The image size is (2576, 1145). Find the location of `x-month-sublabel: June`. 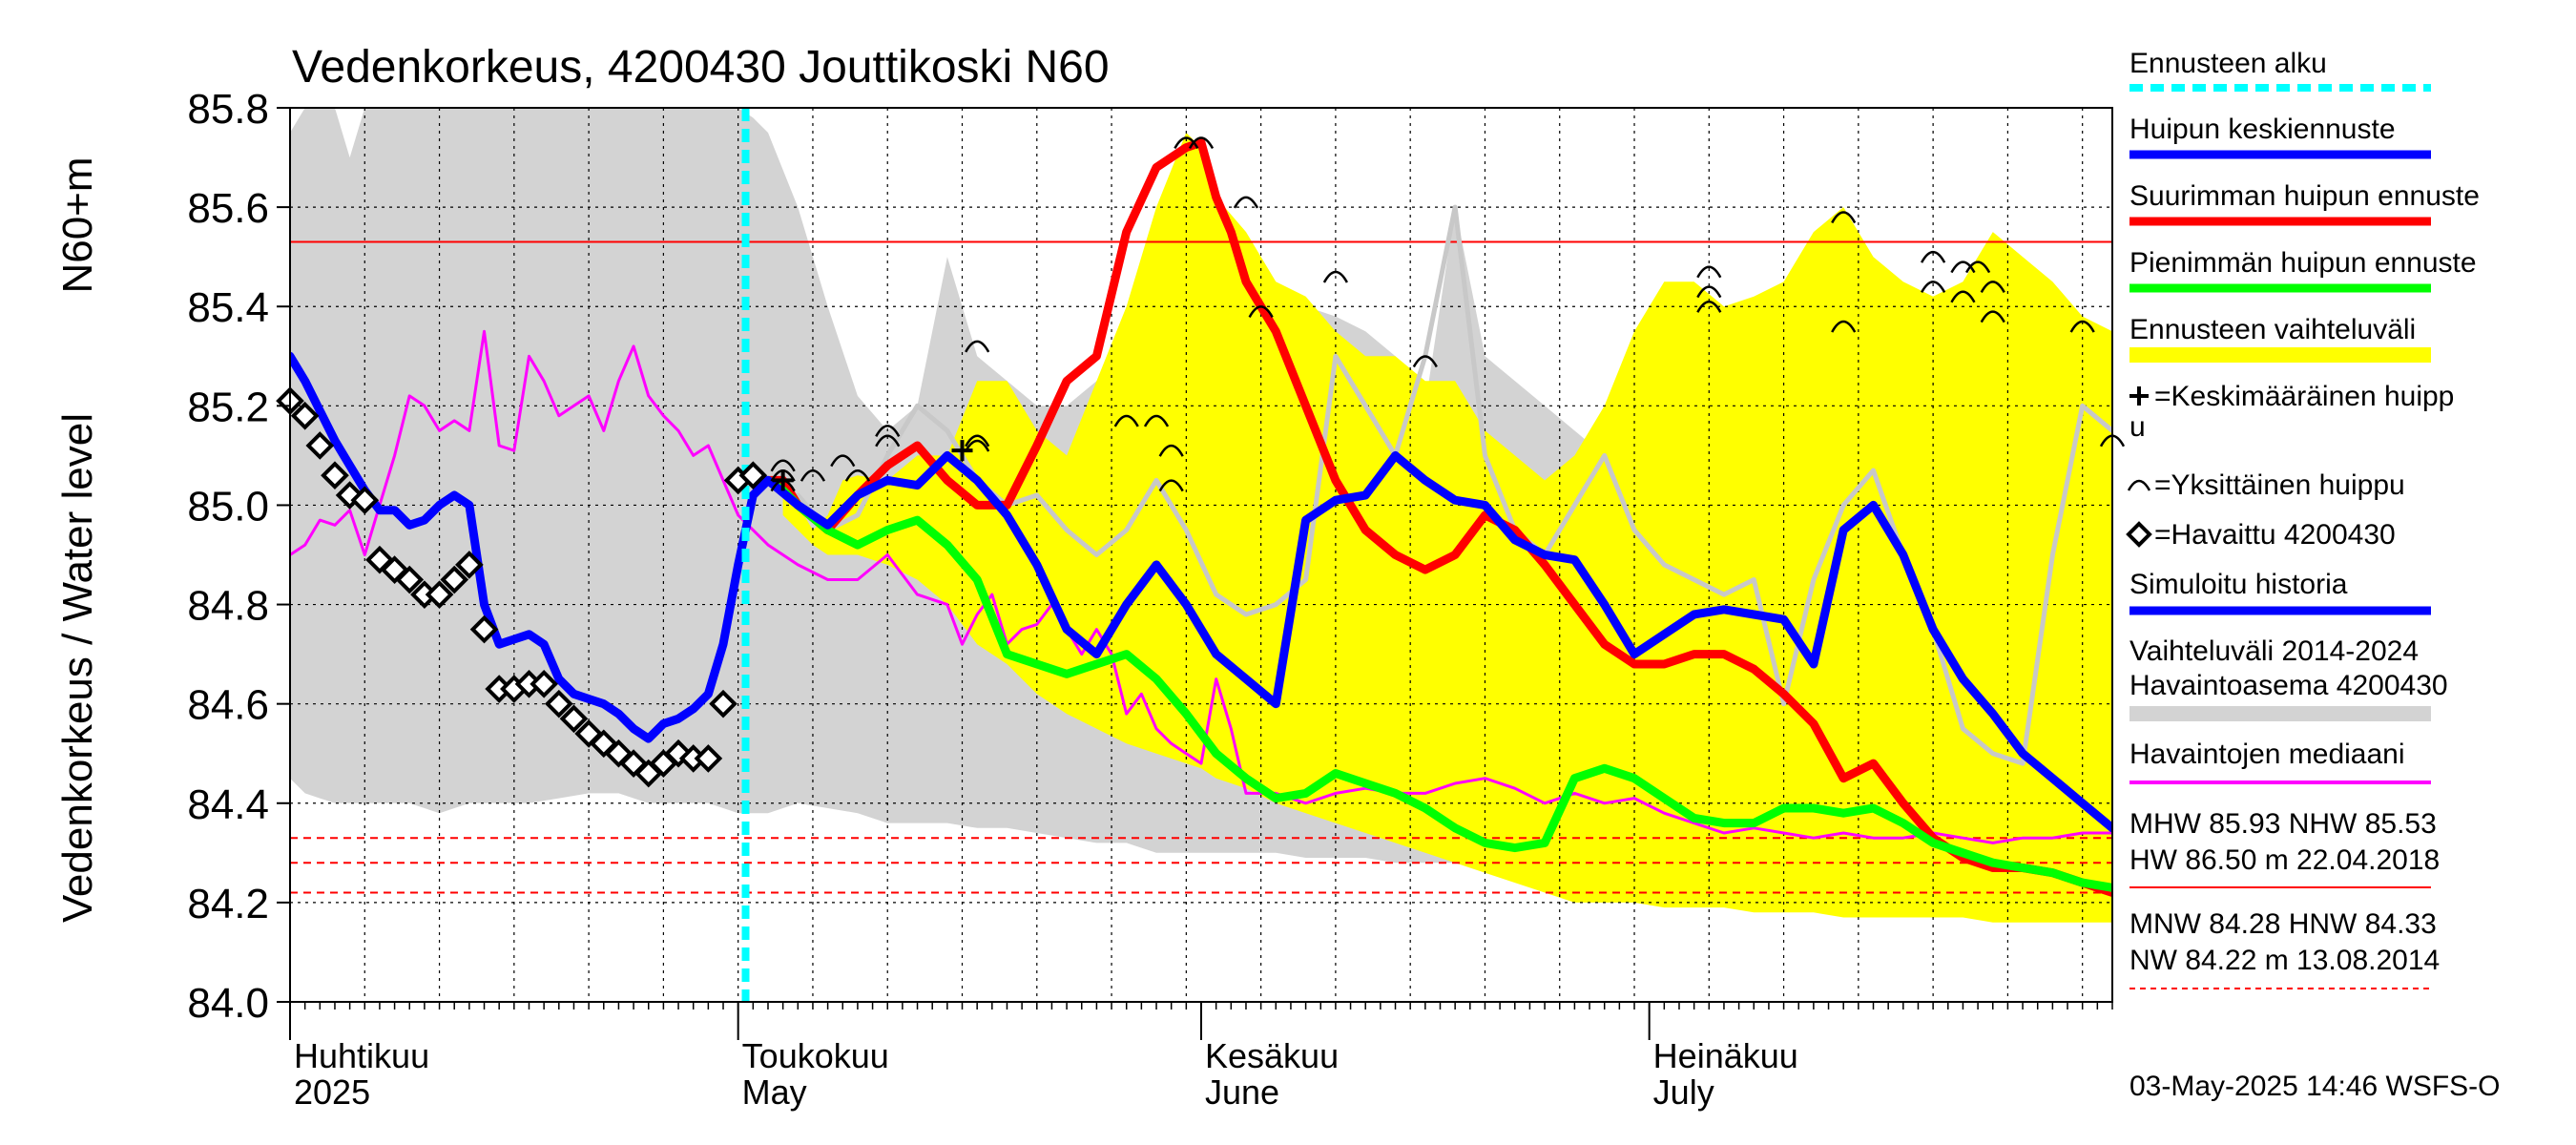

x-month-sublabel: June is located at coordinates (1242, 1092).